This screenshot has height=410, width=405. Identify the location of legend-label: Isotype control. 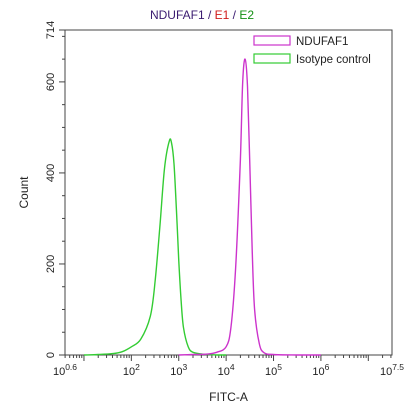
(333, 60).